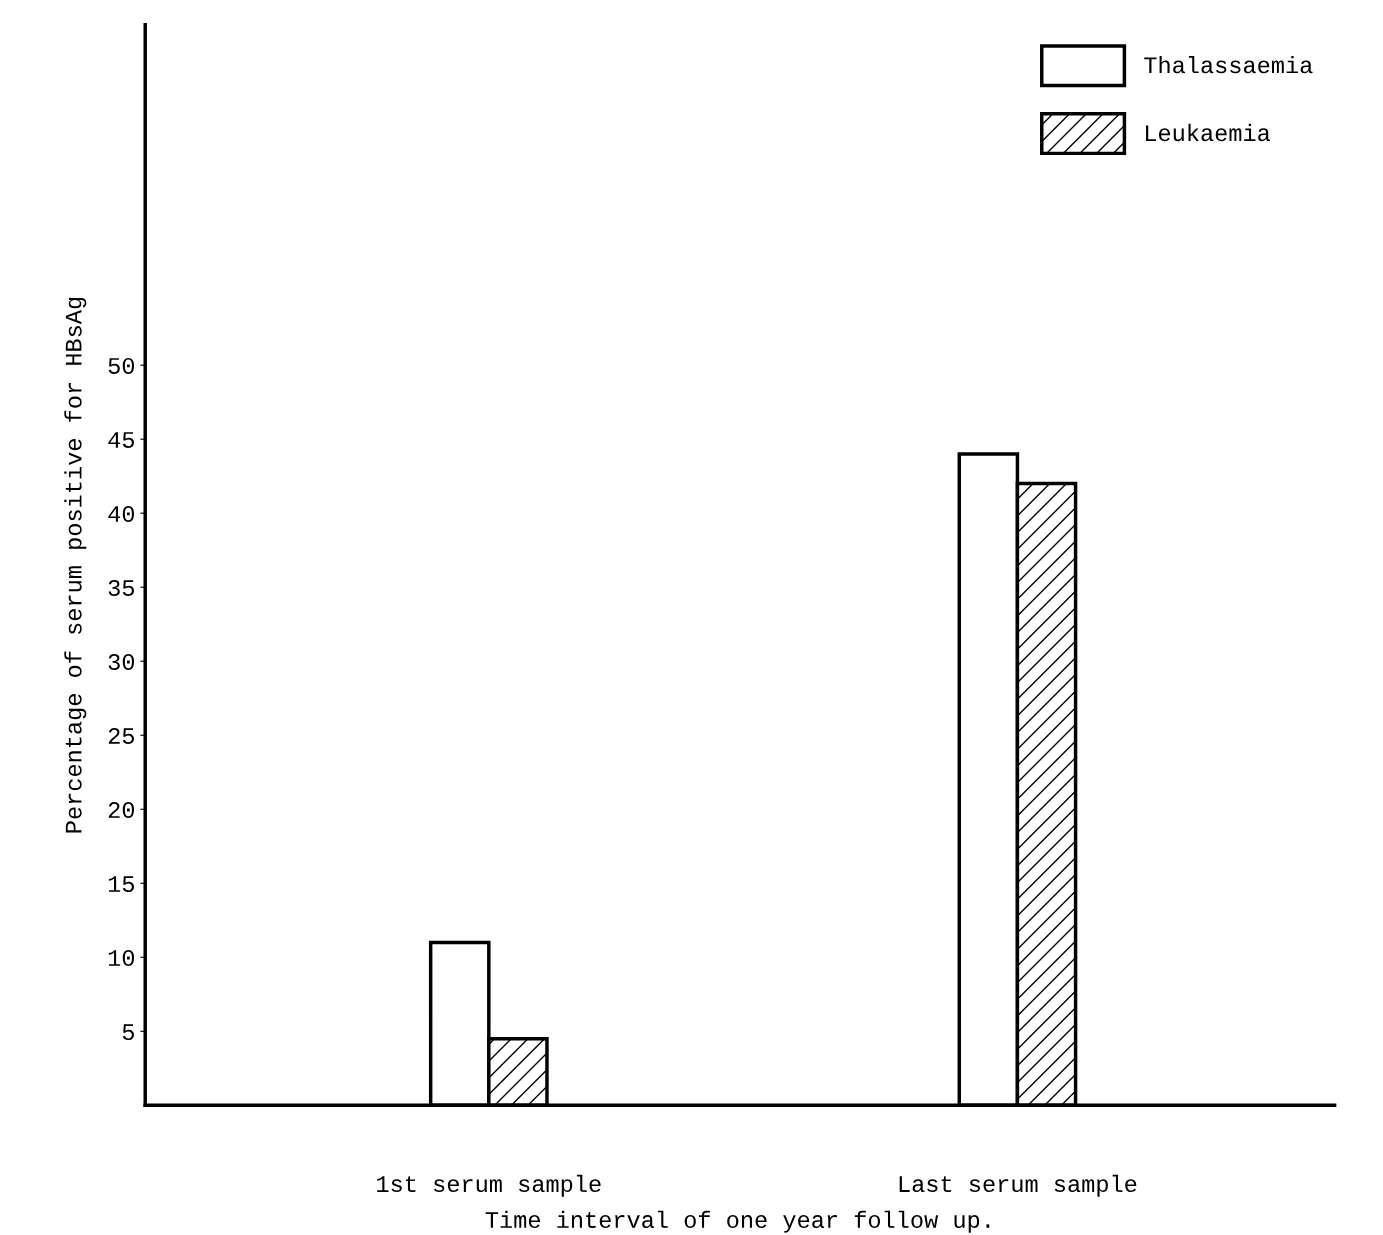 This screenshot has width=1383, height=1235. Describe the element at coordinates (128, 1032) in the screenshot. I see `y-tick-label: 5` at that location.